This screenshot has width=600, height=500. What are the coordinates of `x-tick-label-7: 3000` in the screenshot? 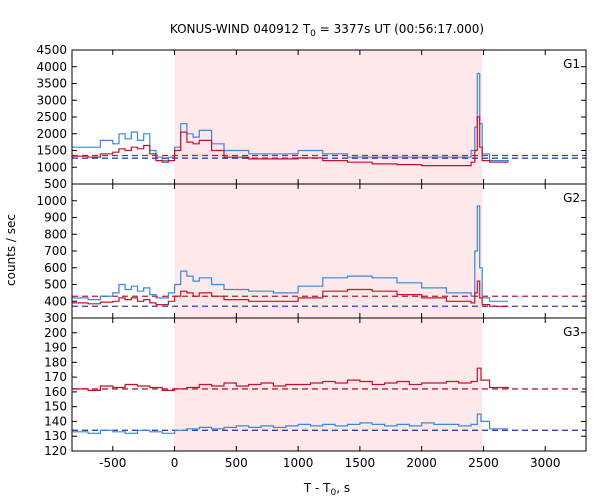 It's located at (545, 463).